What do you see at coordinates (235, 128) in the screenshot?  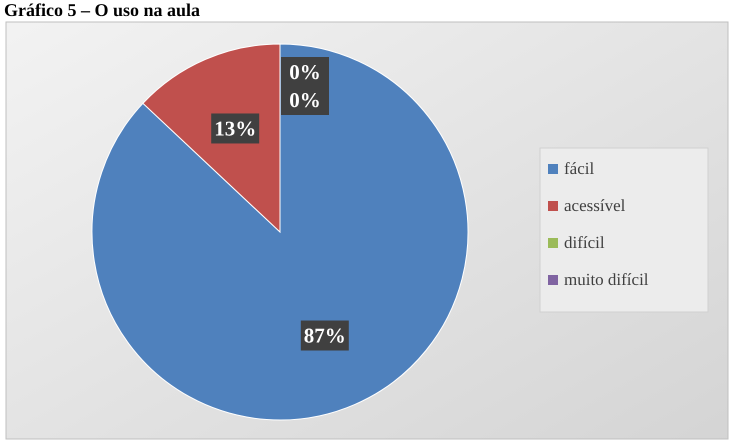 I see `data-label: 13%` at bounding box center [235, 128].